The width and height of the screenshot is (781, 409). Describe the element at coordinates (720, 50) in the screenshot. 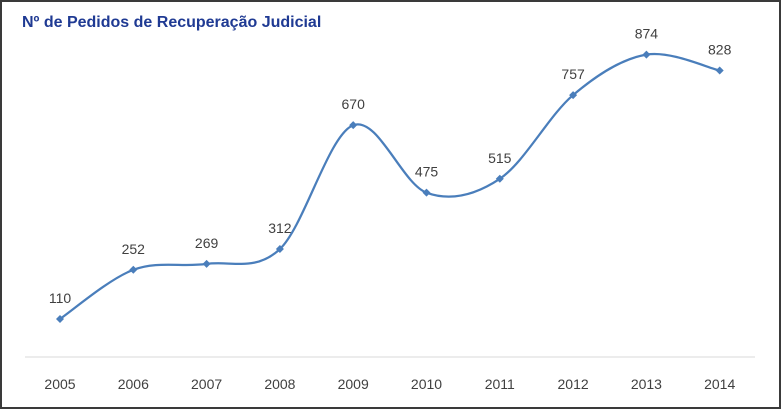

I see `data-label: 828` at that location.